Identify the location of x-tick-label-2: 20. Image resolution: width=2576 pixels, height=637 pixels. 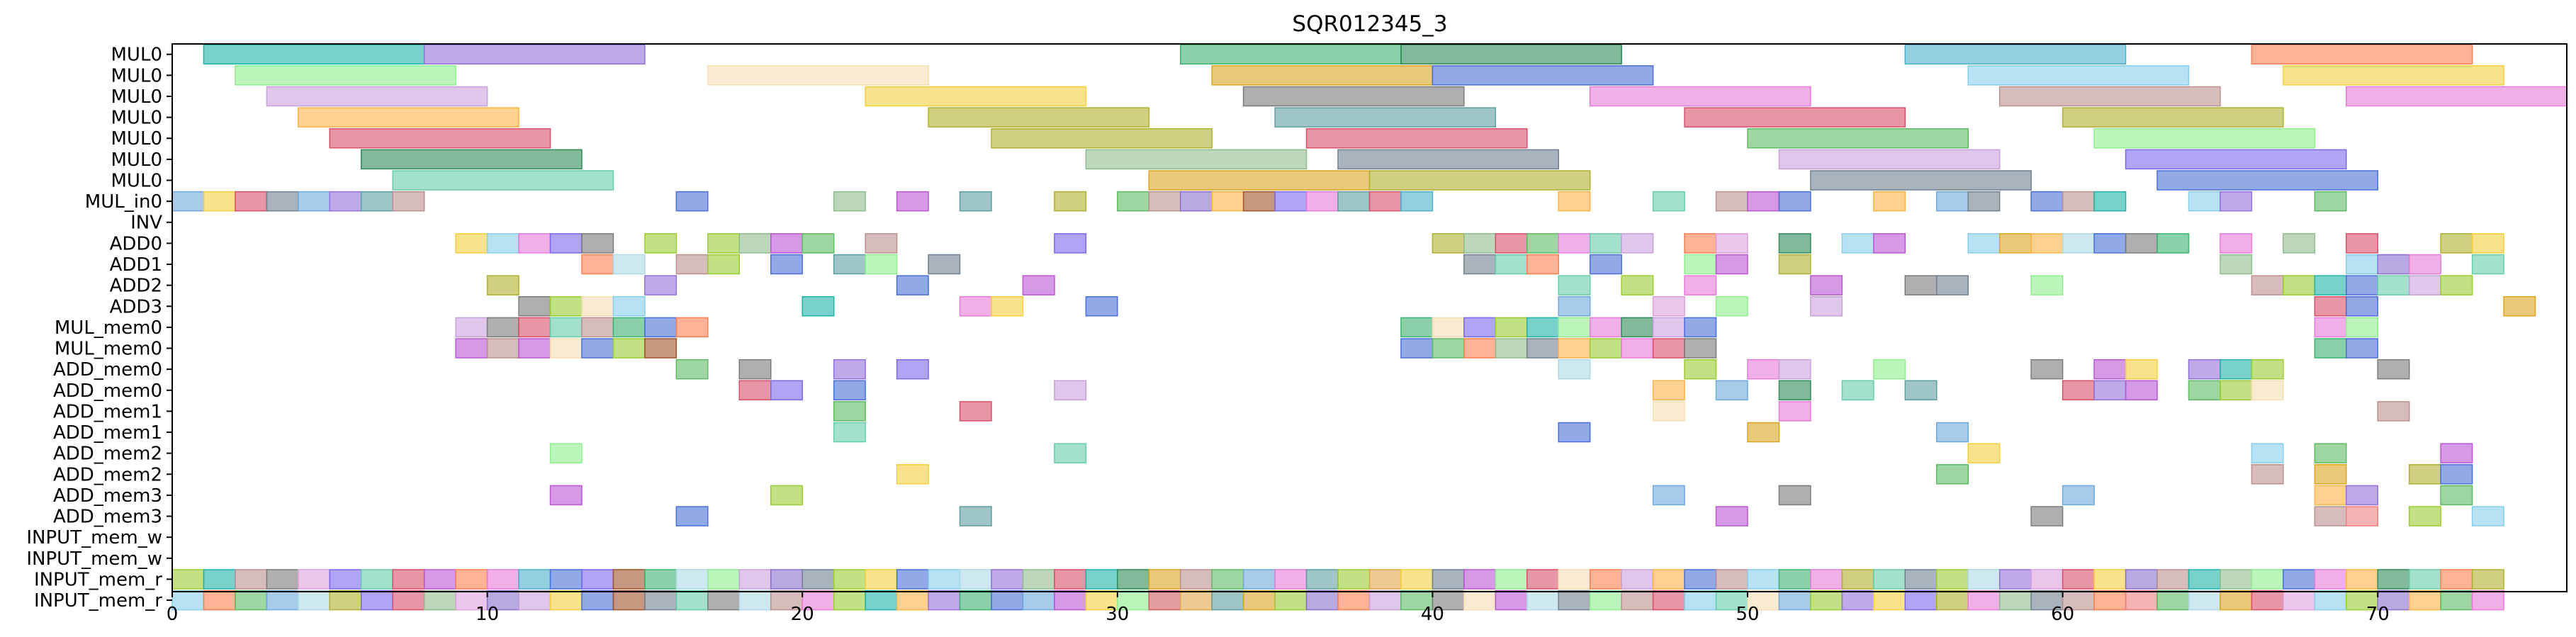
(802, 614).